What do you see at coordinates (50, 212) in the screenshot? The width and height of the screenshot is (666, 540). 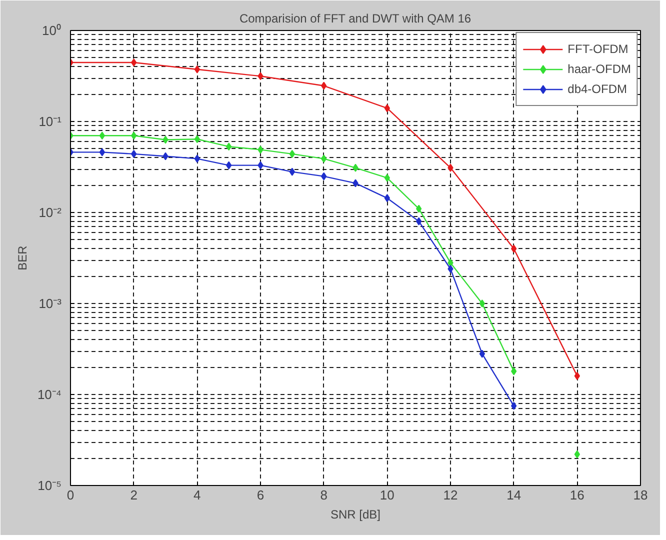 I see `y-tick-label: 10⁻²` at bounding box center [50, 212].